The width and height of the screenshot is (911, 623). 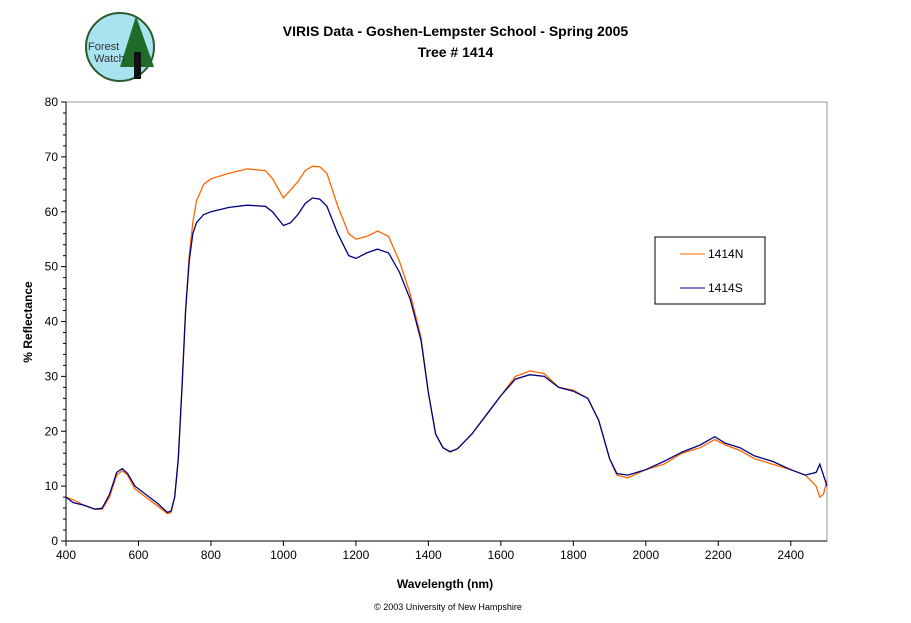 I want to click on y-tick-label: 40, so click(x=52, y=322).